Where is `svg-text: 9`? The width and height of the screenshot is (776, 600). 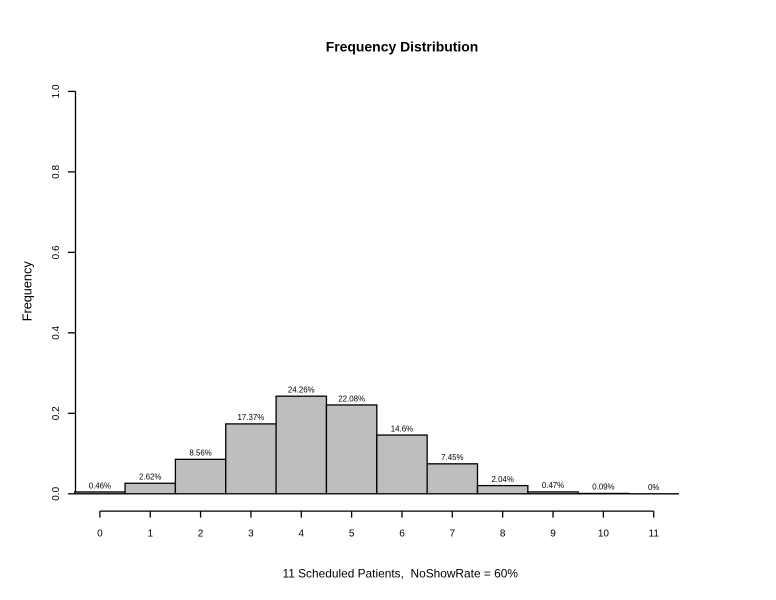 svg-text: 9 is located at coordinates (553, 534).